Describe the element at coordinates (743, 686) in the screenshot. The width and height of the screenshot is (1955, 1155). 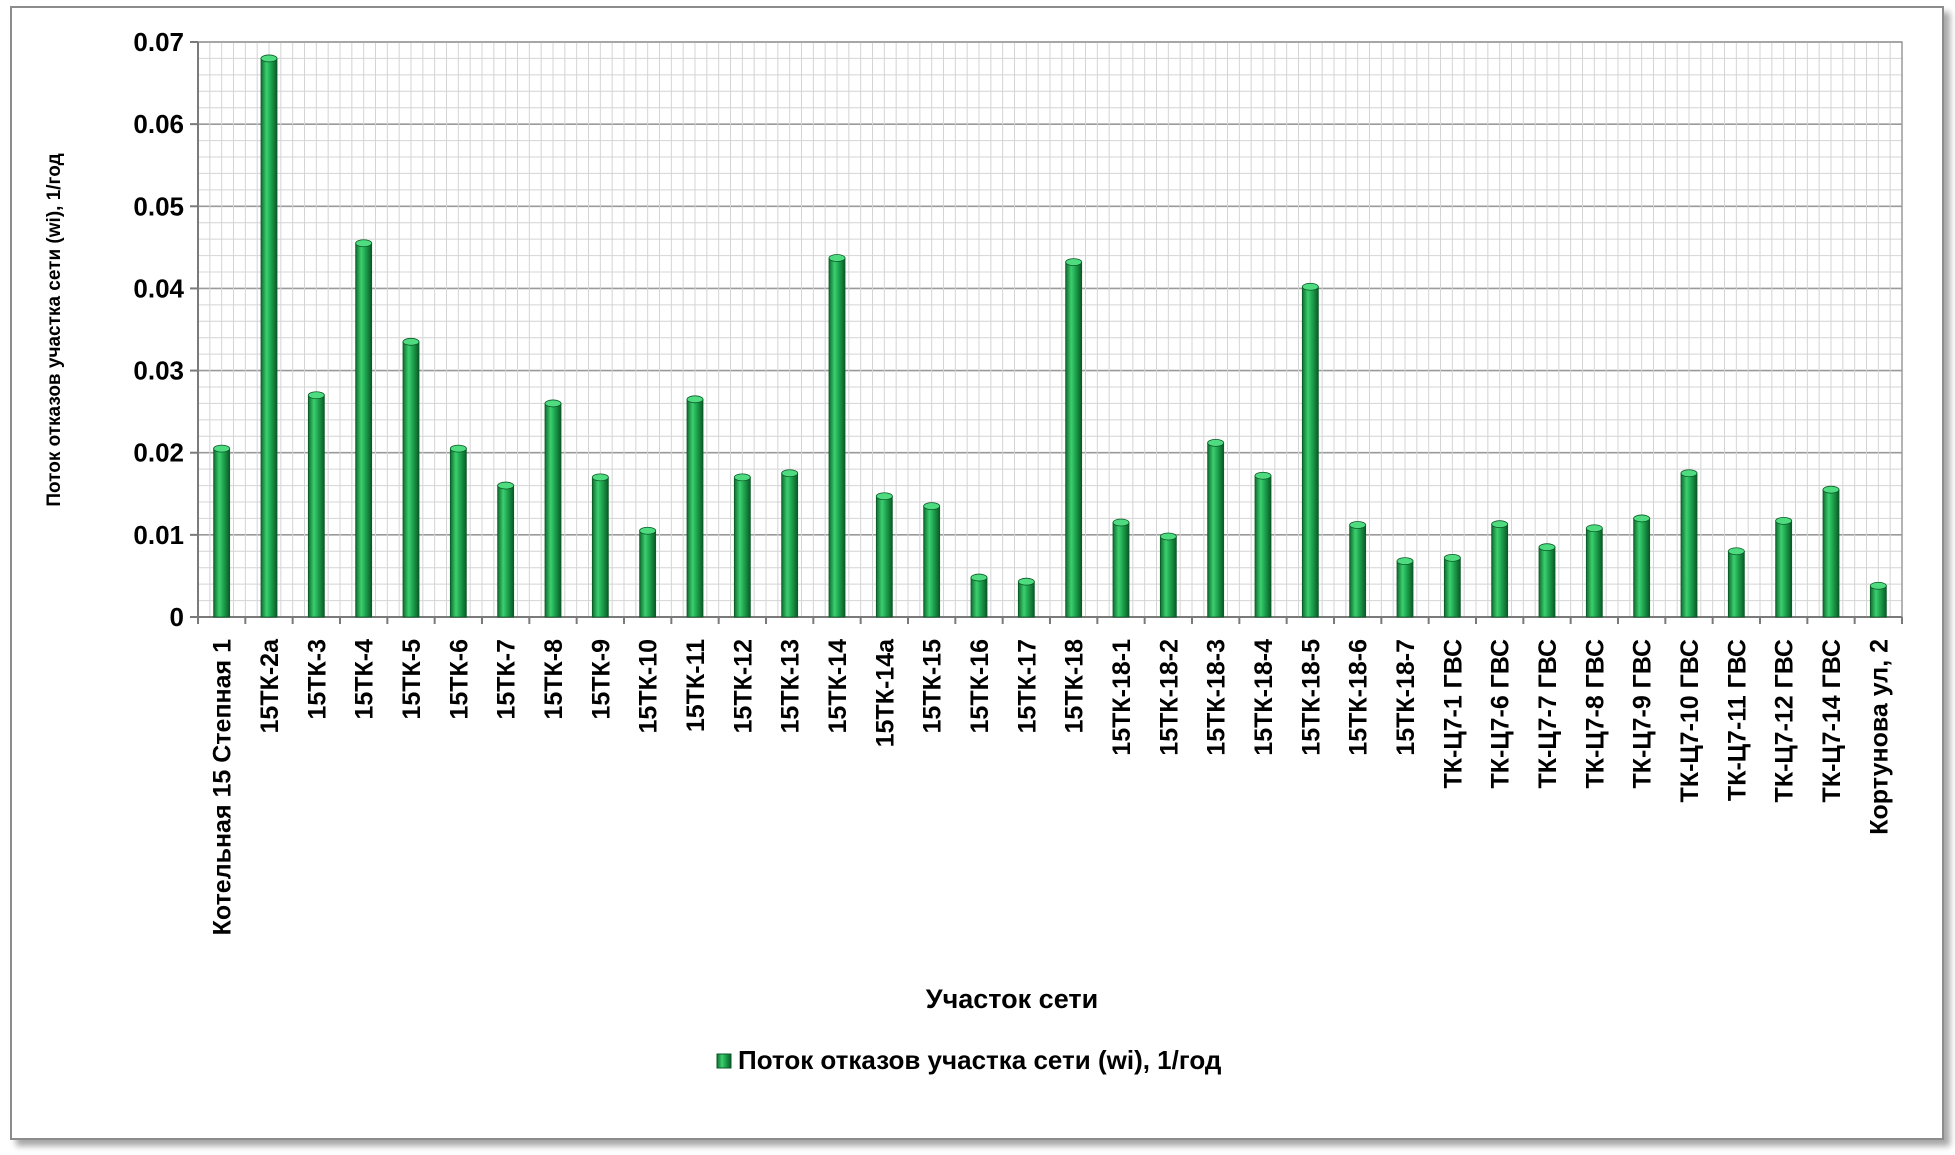
I see `x-tick-label: 15ТК-12` at that location.